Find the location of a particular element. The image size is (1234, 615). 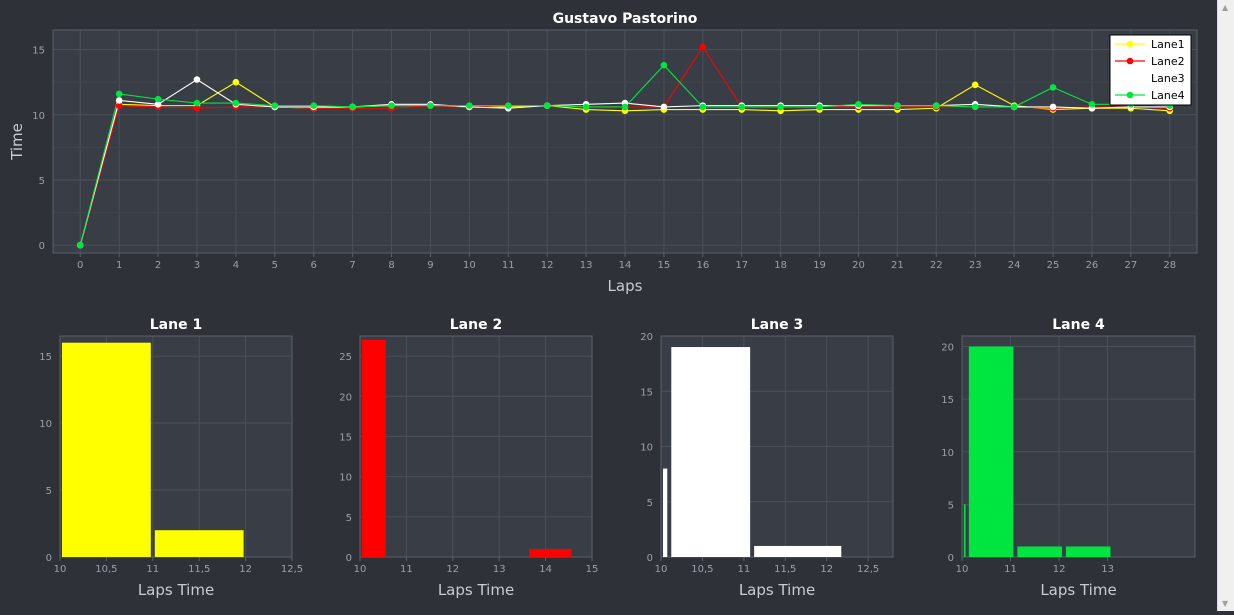

scroll-down-icon: ▼ is located at coordinates (1225, 603).